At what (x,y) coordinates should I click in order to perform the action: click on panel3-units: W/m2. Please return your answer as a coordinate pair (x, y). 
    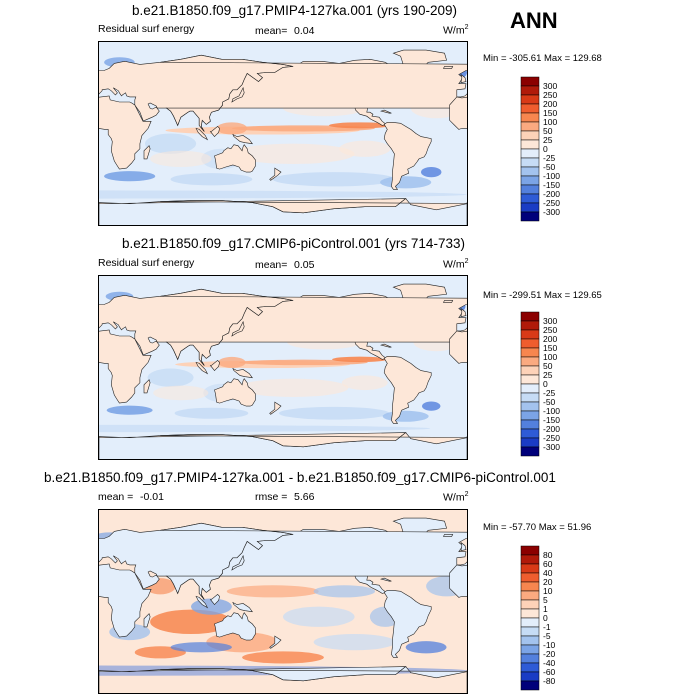
    Looking at the image, I should click on (456, 497).